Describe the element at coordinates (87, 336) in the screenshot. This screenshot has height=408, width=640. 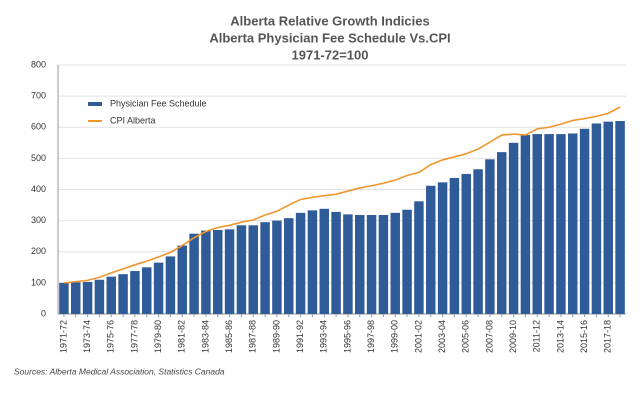
I see `x-tick-label: 1973-74` at that location.